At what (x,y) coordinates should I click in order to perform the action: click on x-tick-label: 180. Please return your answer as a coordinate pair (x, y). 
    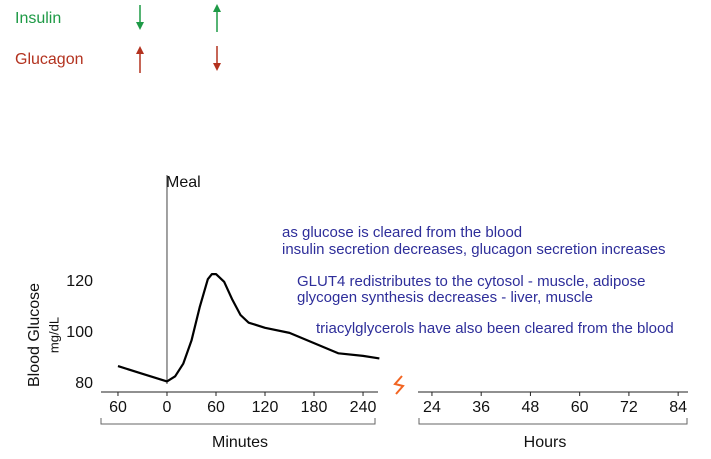
    Looking at the image, I should click on (314, 407).